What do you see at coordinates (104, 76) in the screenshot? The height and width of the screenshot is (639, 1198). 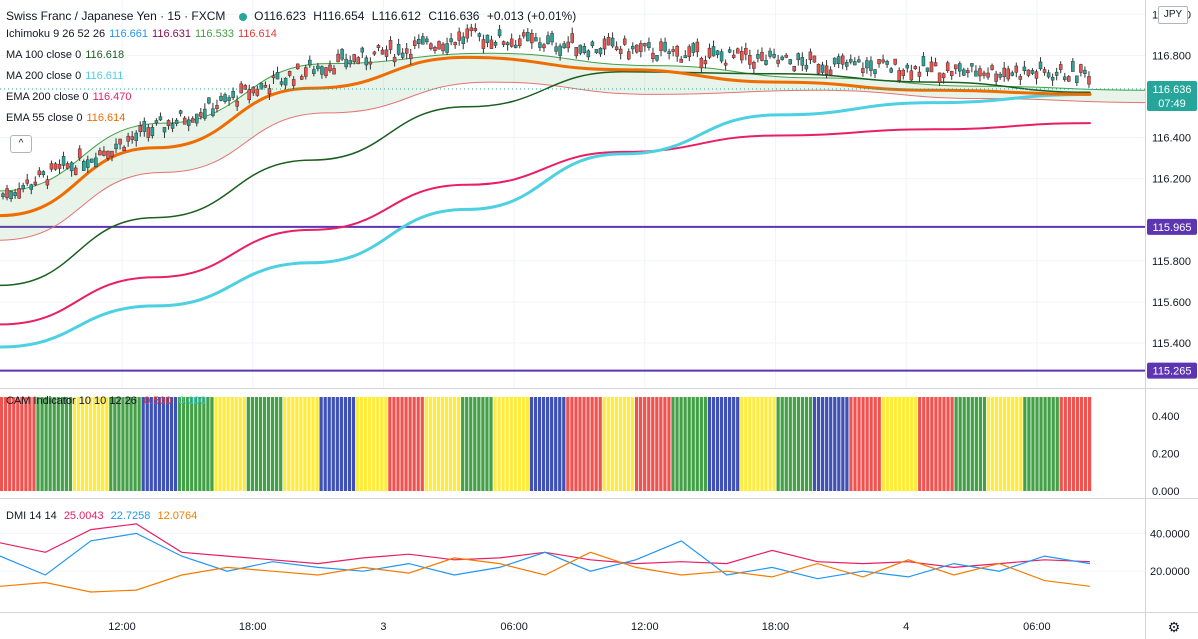 I see `indicator-value: 116.611` at bounding box center [104, 76].